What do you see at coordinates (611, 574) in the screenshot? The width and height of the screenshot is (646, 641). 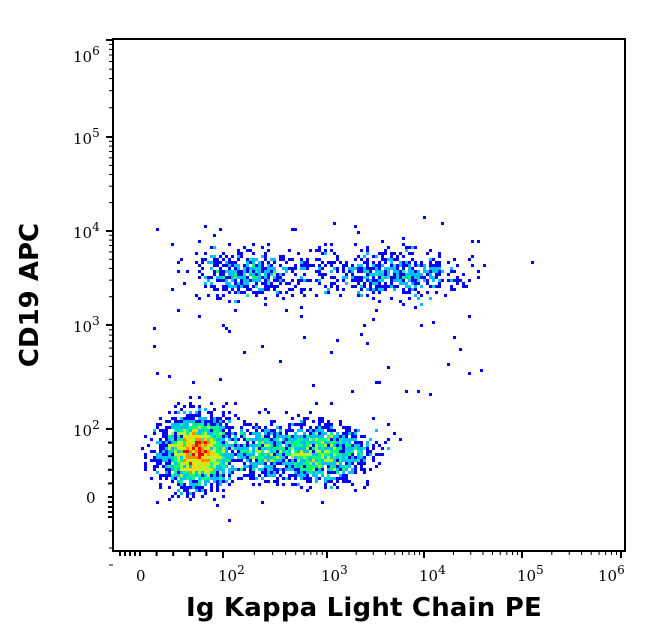 I see `x-tick-label-1e6: 10⁶` at bounding box center [611, 574].